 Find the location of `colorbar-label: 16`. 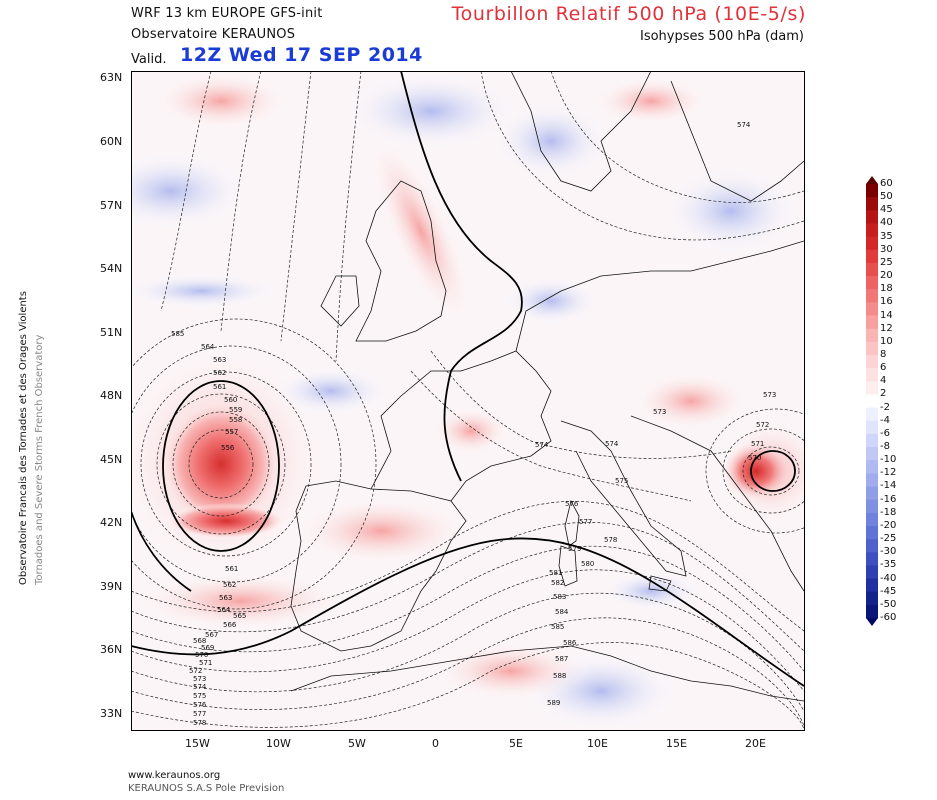

colorbar-label: 16 is located at coordinates (886, 302).